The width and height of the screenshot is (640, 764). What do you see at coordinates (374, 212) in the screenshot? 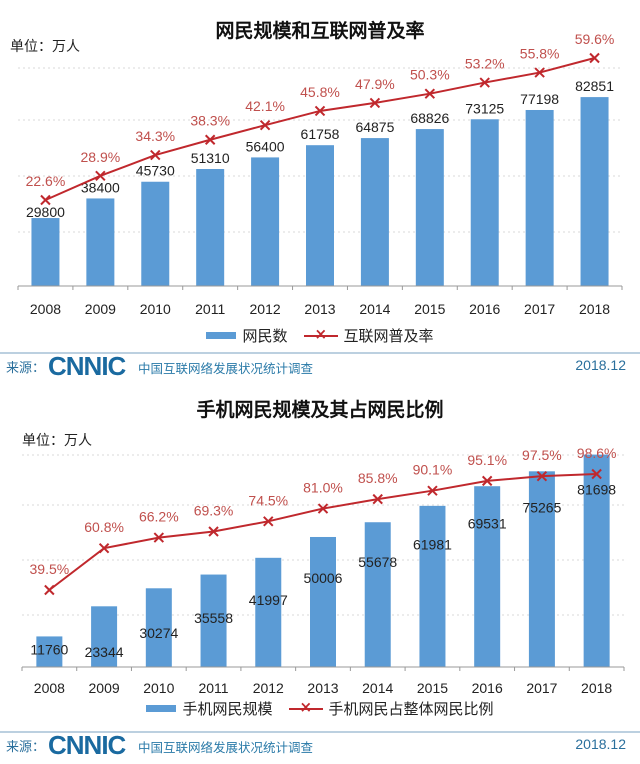
I see `bar-2014` at bounding box center [374, 212].